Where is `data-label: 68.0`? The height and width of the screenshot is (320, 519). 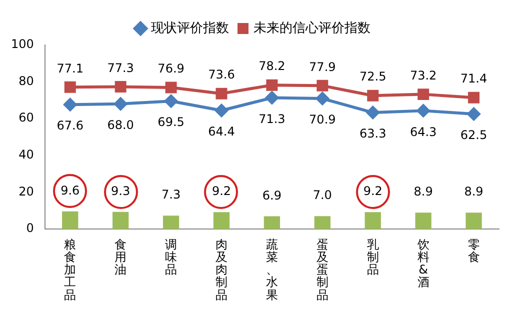
data-label: 68.0 is located at coordinates (120, 125).